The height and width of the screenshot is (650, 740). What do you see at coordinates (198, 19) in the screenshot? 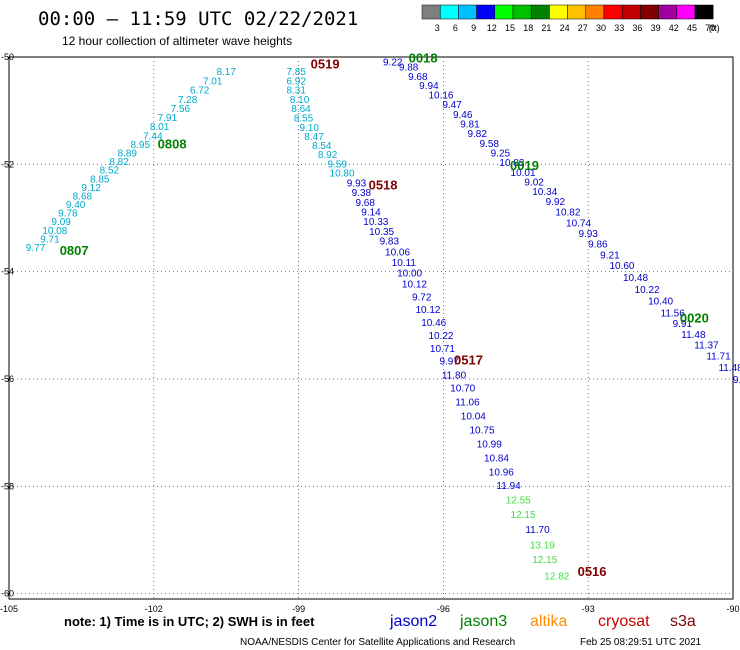
I see `chart-title: 00:00 – 11:59 UTC 02/22/2021` at bounding box center [198, 19].